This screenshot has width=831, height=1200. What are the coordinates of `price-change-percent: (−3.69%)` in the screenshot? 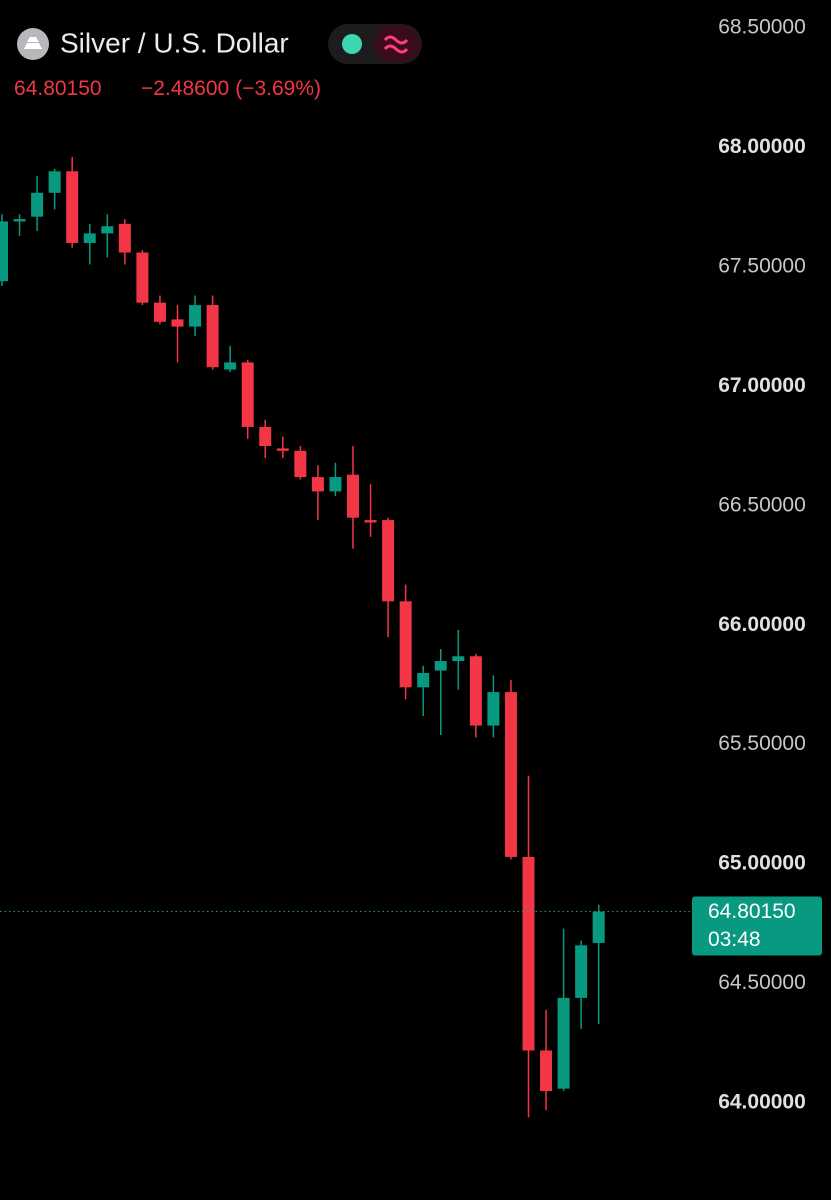 It's located at (278, 88).